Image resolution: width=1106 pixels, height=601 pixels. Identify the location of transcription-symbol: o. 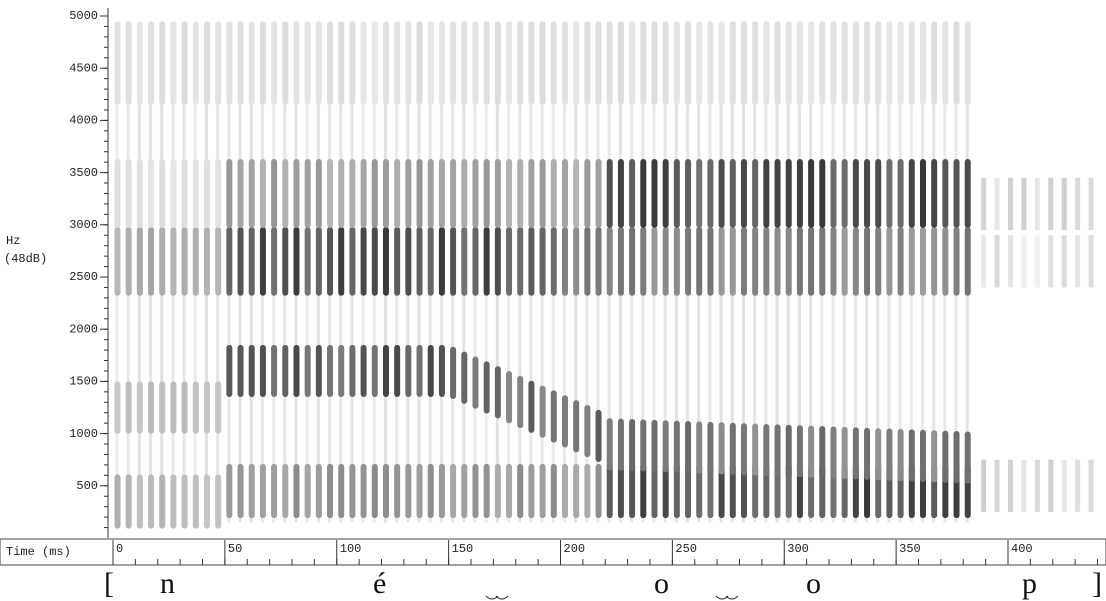
(813, 583).